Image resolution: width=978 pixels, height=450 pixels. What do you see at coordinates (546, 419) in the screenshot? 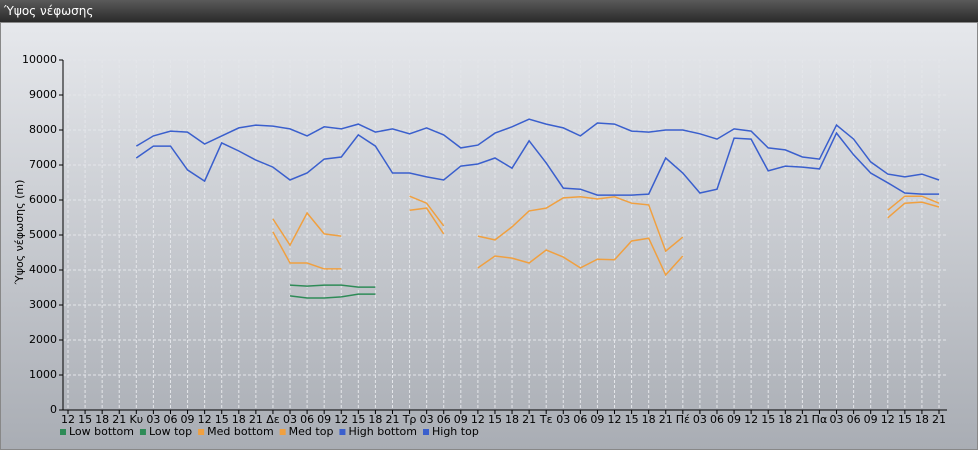
I see `x-tick-label: Τε` at bounding box center [546, 419].